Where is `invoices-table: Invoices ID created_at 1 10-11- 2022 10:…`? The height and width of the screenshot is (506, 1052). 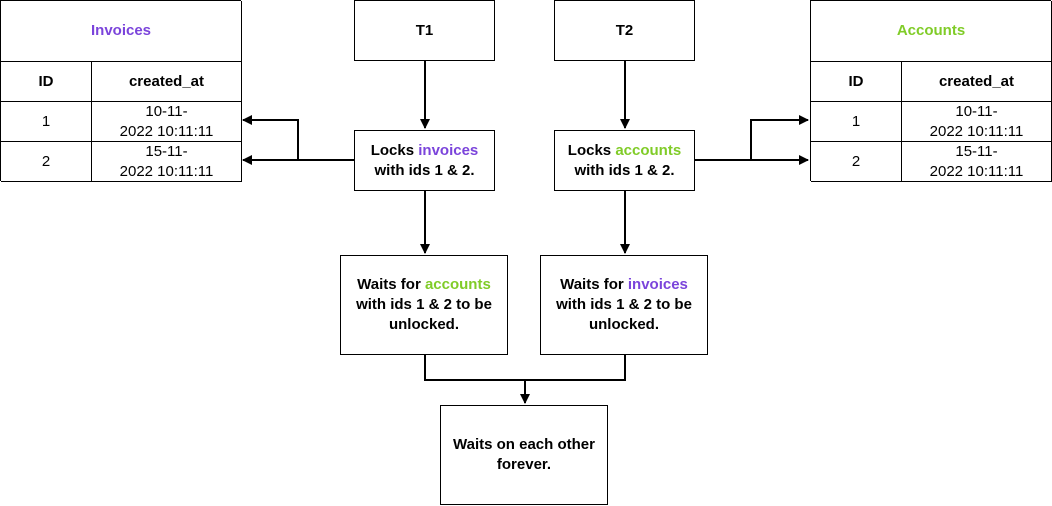 invoices-table: Invoices ID created_at 1 10-11- 2022 10:… is located at coordinates (121, 91).